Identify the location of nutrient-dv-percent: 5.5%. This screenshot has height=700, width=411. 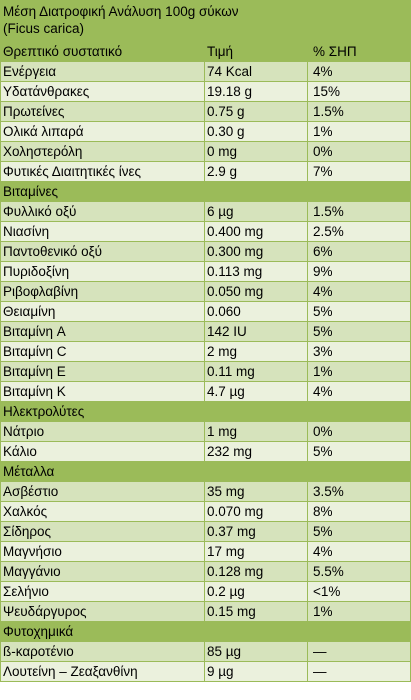
(358, 571).